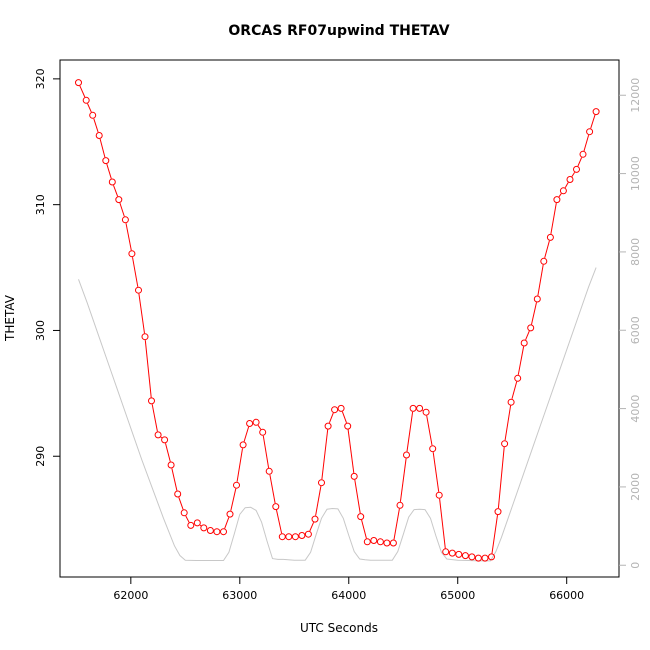  What do you see at coordinates (635, 565) in the screenshot?
I see `y2-tick-label: 0` at bounding box center [635, 565].